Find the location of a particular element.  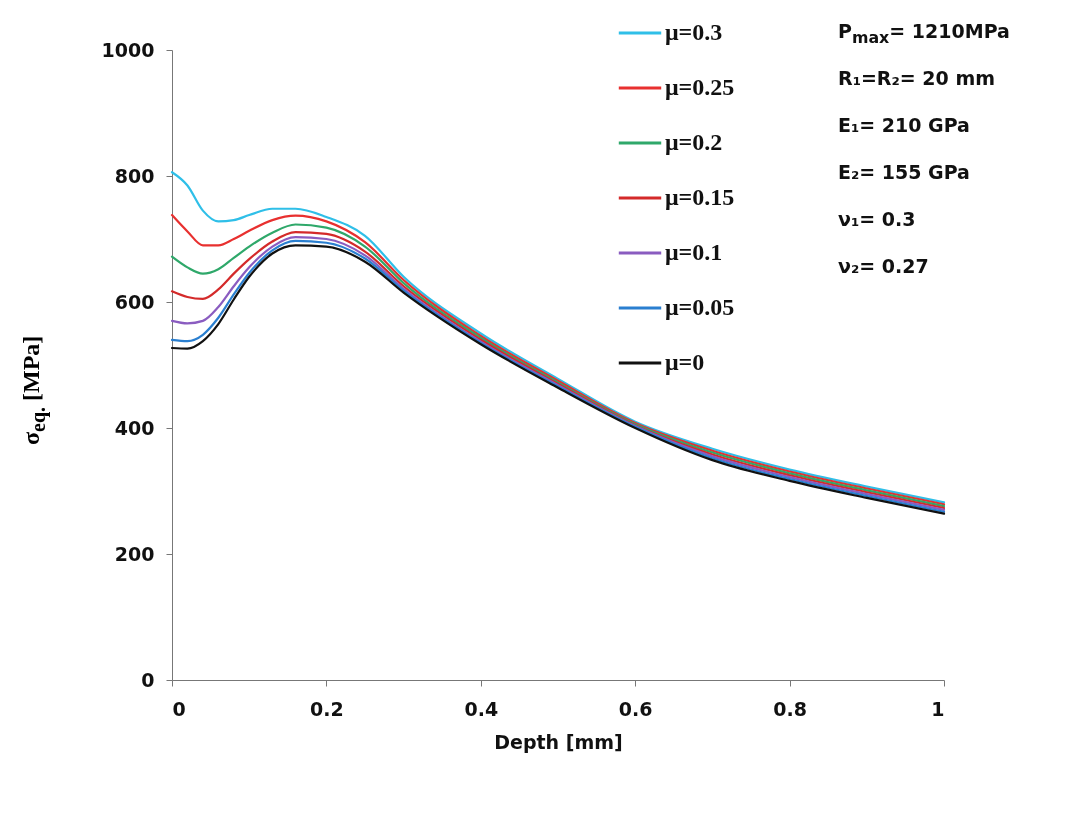

x-tick-label: 0.4 is located at coordinates (481, 708).